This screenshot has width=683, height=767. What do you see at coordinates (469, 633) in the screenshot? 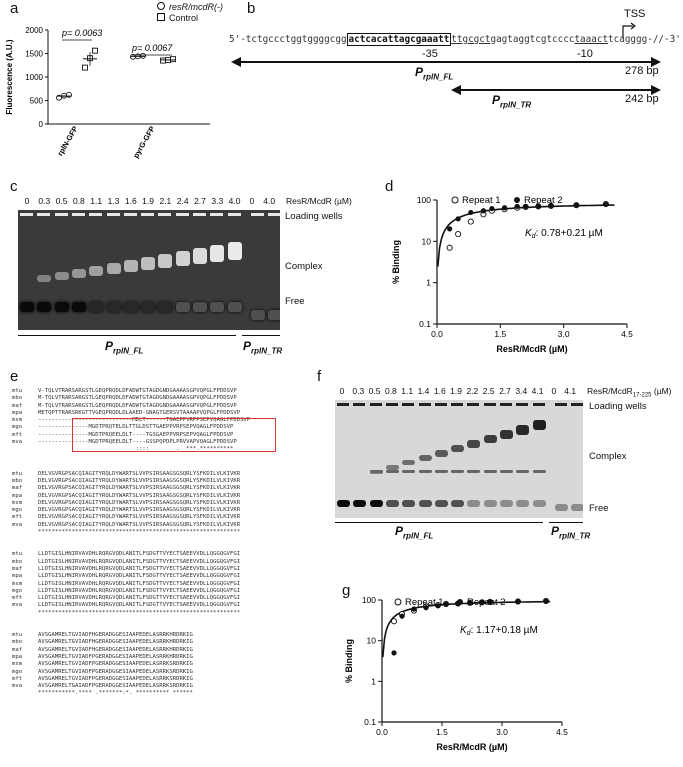
I see `kd-sub: d` at bounding box center [469, 633].